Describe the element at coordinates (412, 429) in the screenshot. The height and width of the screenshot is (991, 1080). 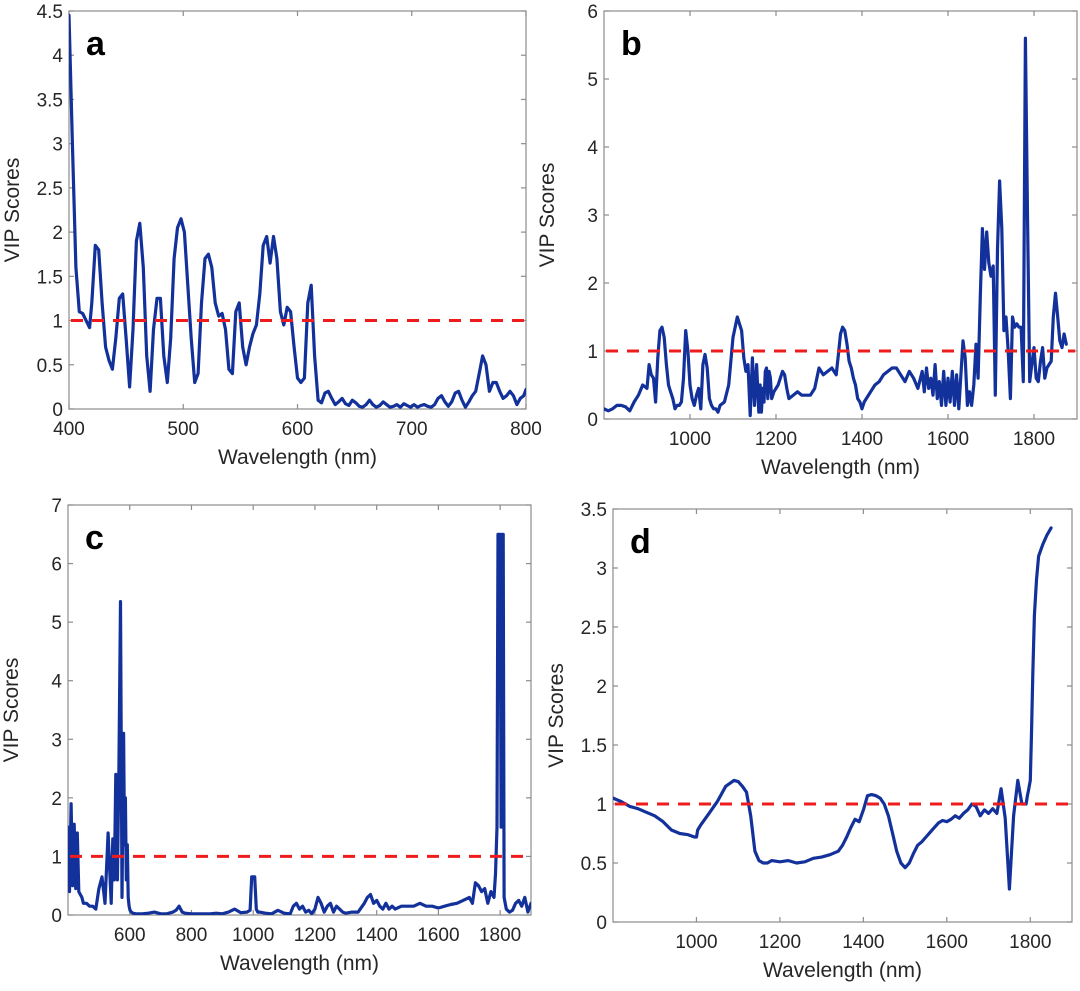
I see `x-tick-label: 700` at that location.